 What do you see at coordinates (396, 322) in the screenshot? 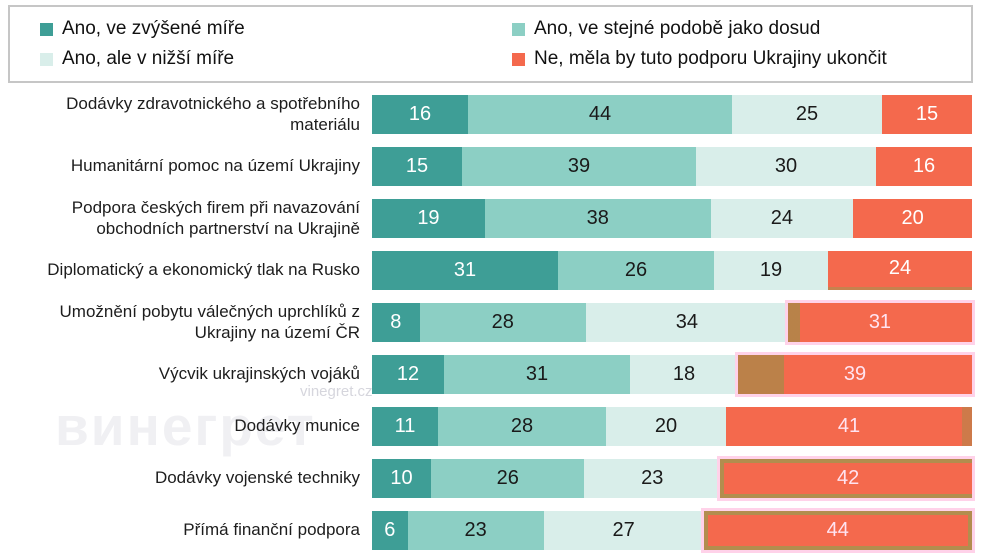
I see `bar-segment: 8` at bounding box center [396, 322].